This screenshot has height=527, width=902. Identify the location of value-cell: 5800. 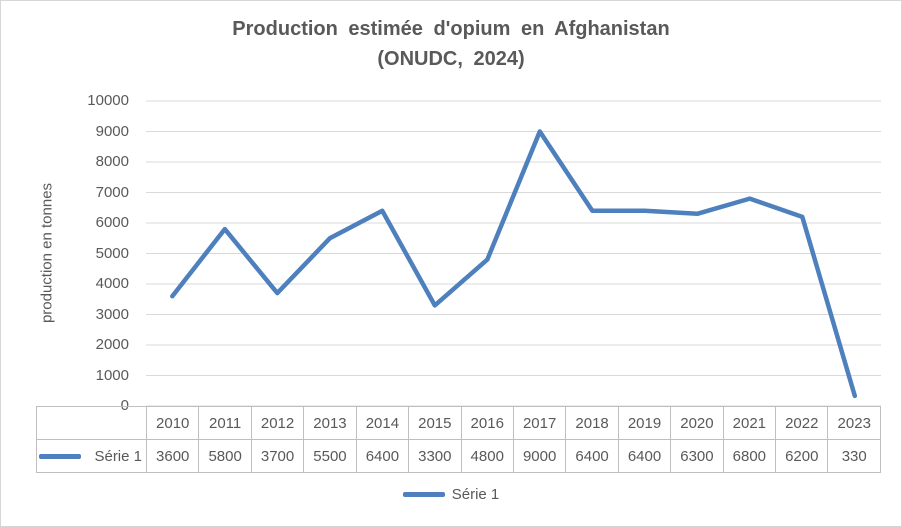
(225, 456).